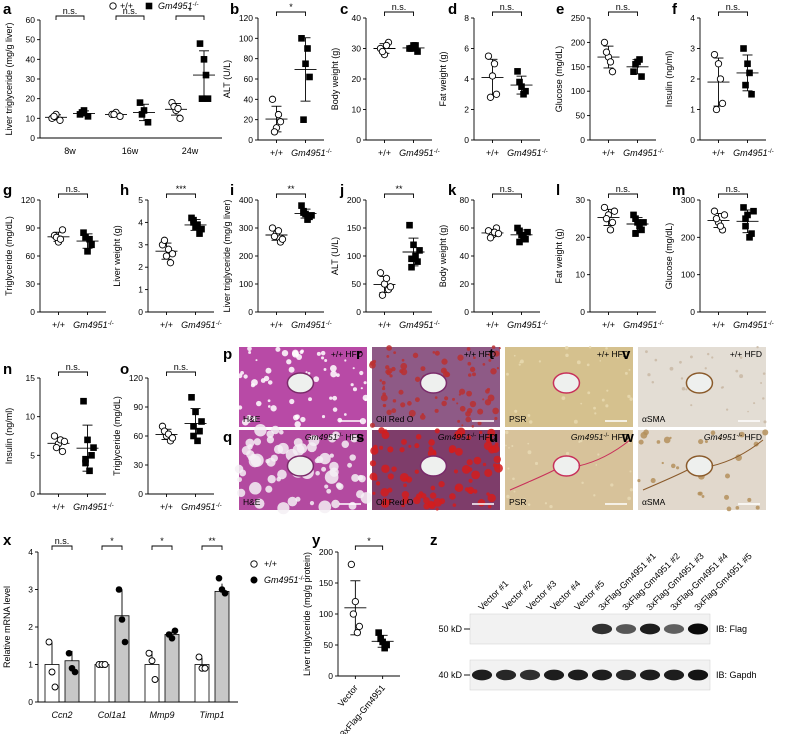 This screenshot has height=734, width=798. What do you see at coordinates (249, 99) in the screenshot?
I see `y-tick-label: 40` at bounding box center [249, 99].